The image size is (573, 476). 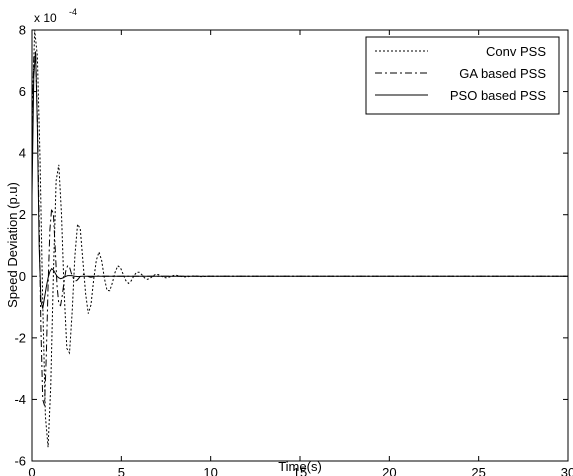 I want to click on y-tick-label: 4, so click(x=22, y=153).